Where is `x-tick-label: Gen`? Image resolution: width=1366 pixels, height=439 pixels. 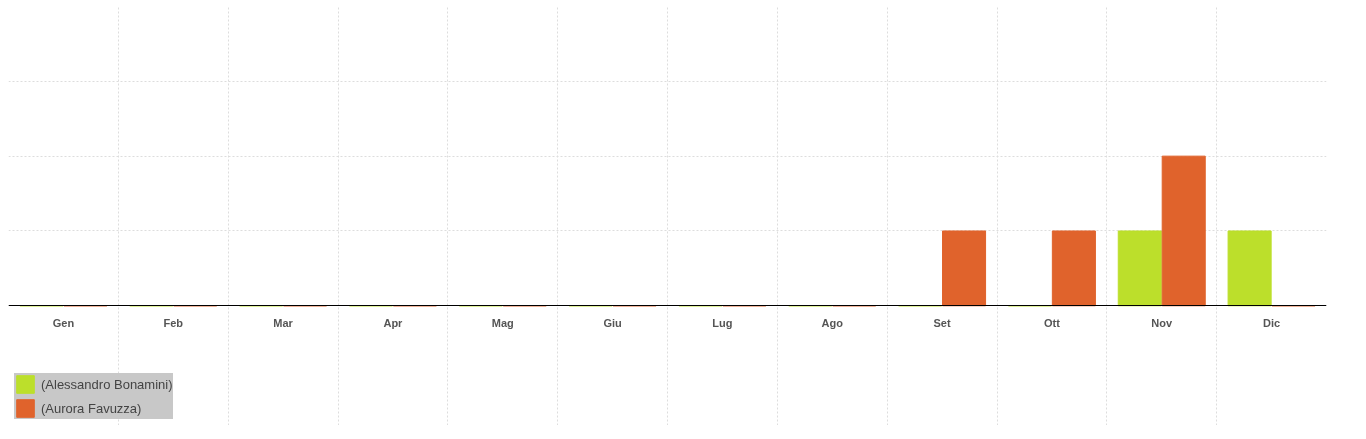 x-tick-label: Gen is located at coordinates (63, 322).